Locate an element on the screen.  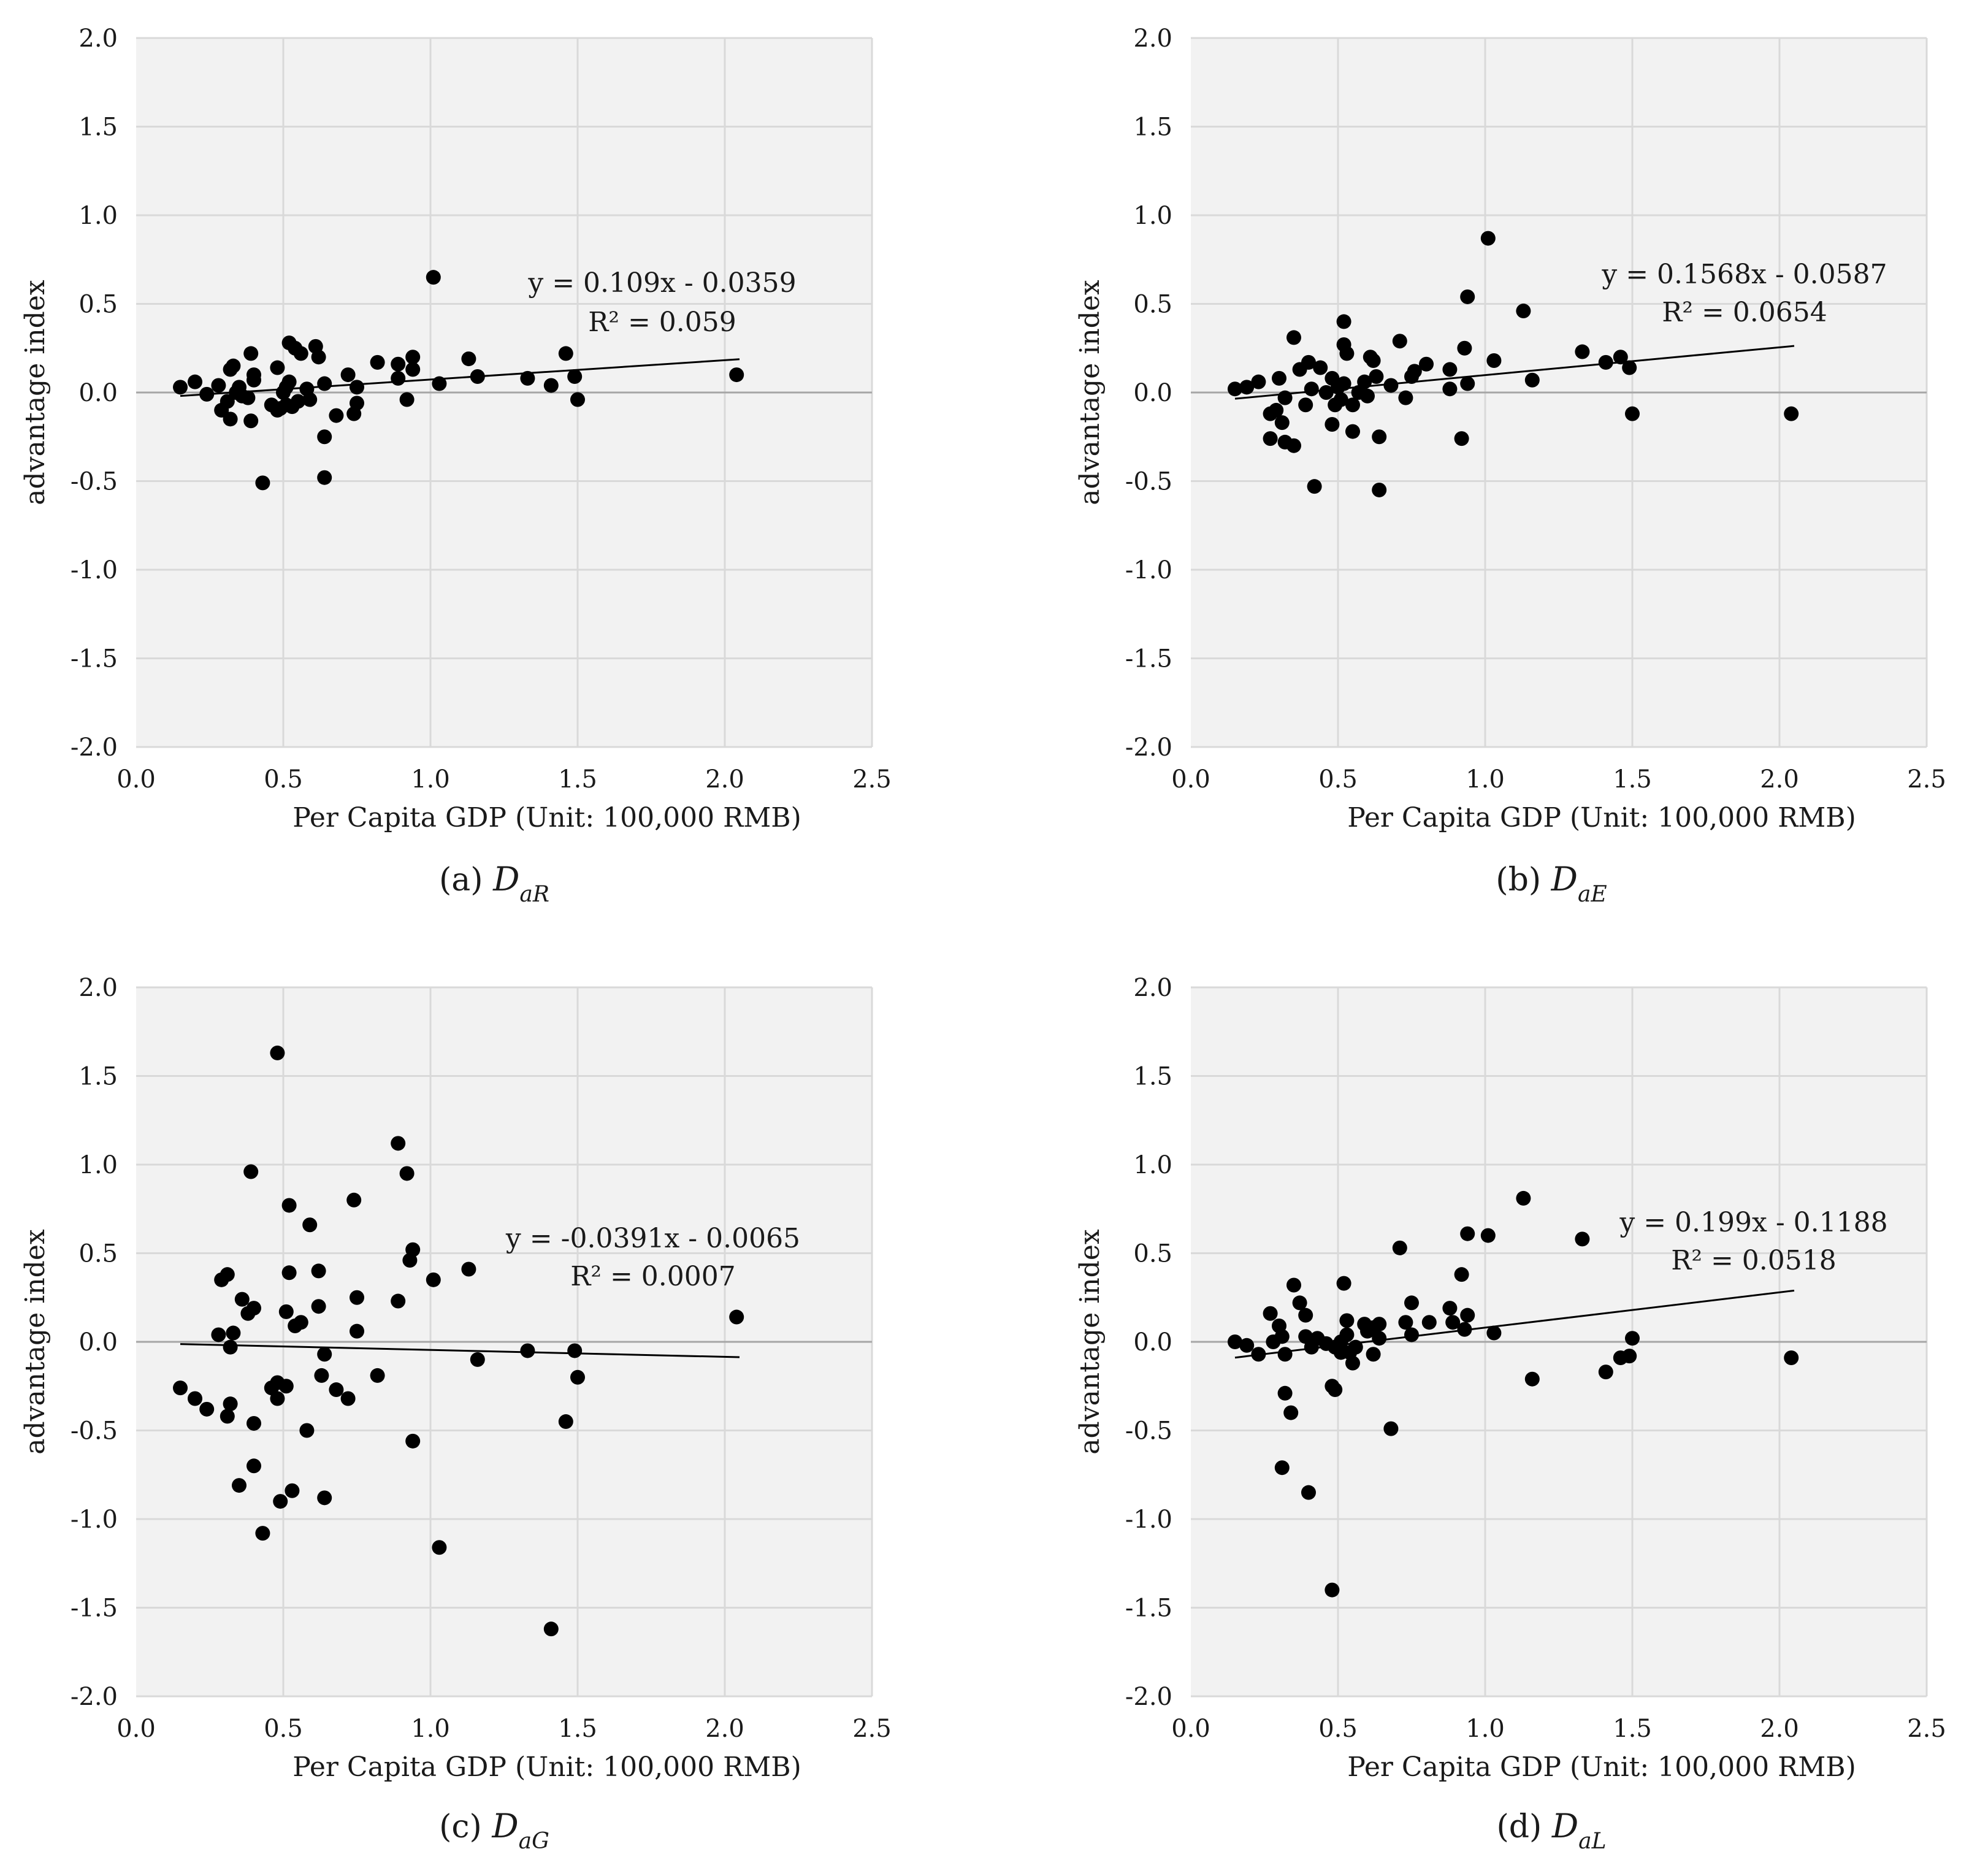
panel-caption: (b) DaE is located at coordinates (1551, 884).